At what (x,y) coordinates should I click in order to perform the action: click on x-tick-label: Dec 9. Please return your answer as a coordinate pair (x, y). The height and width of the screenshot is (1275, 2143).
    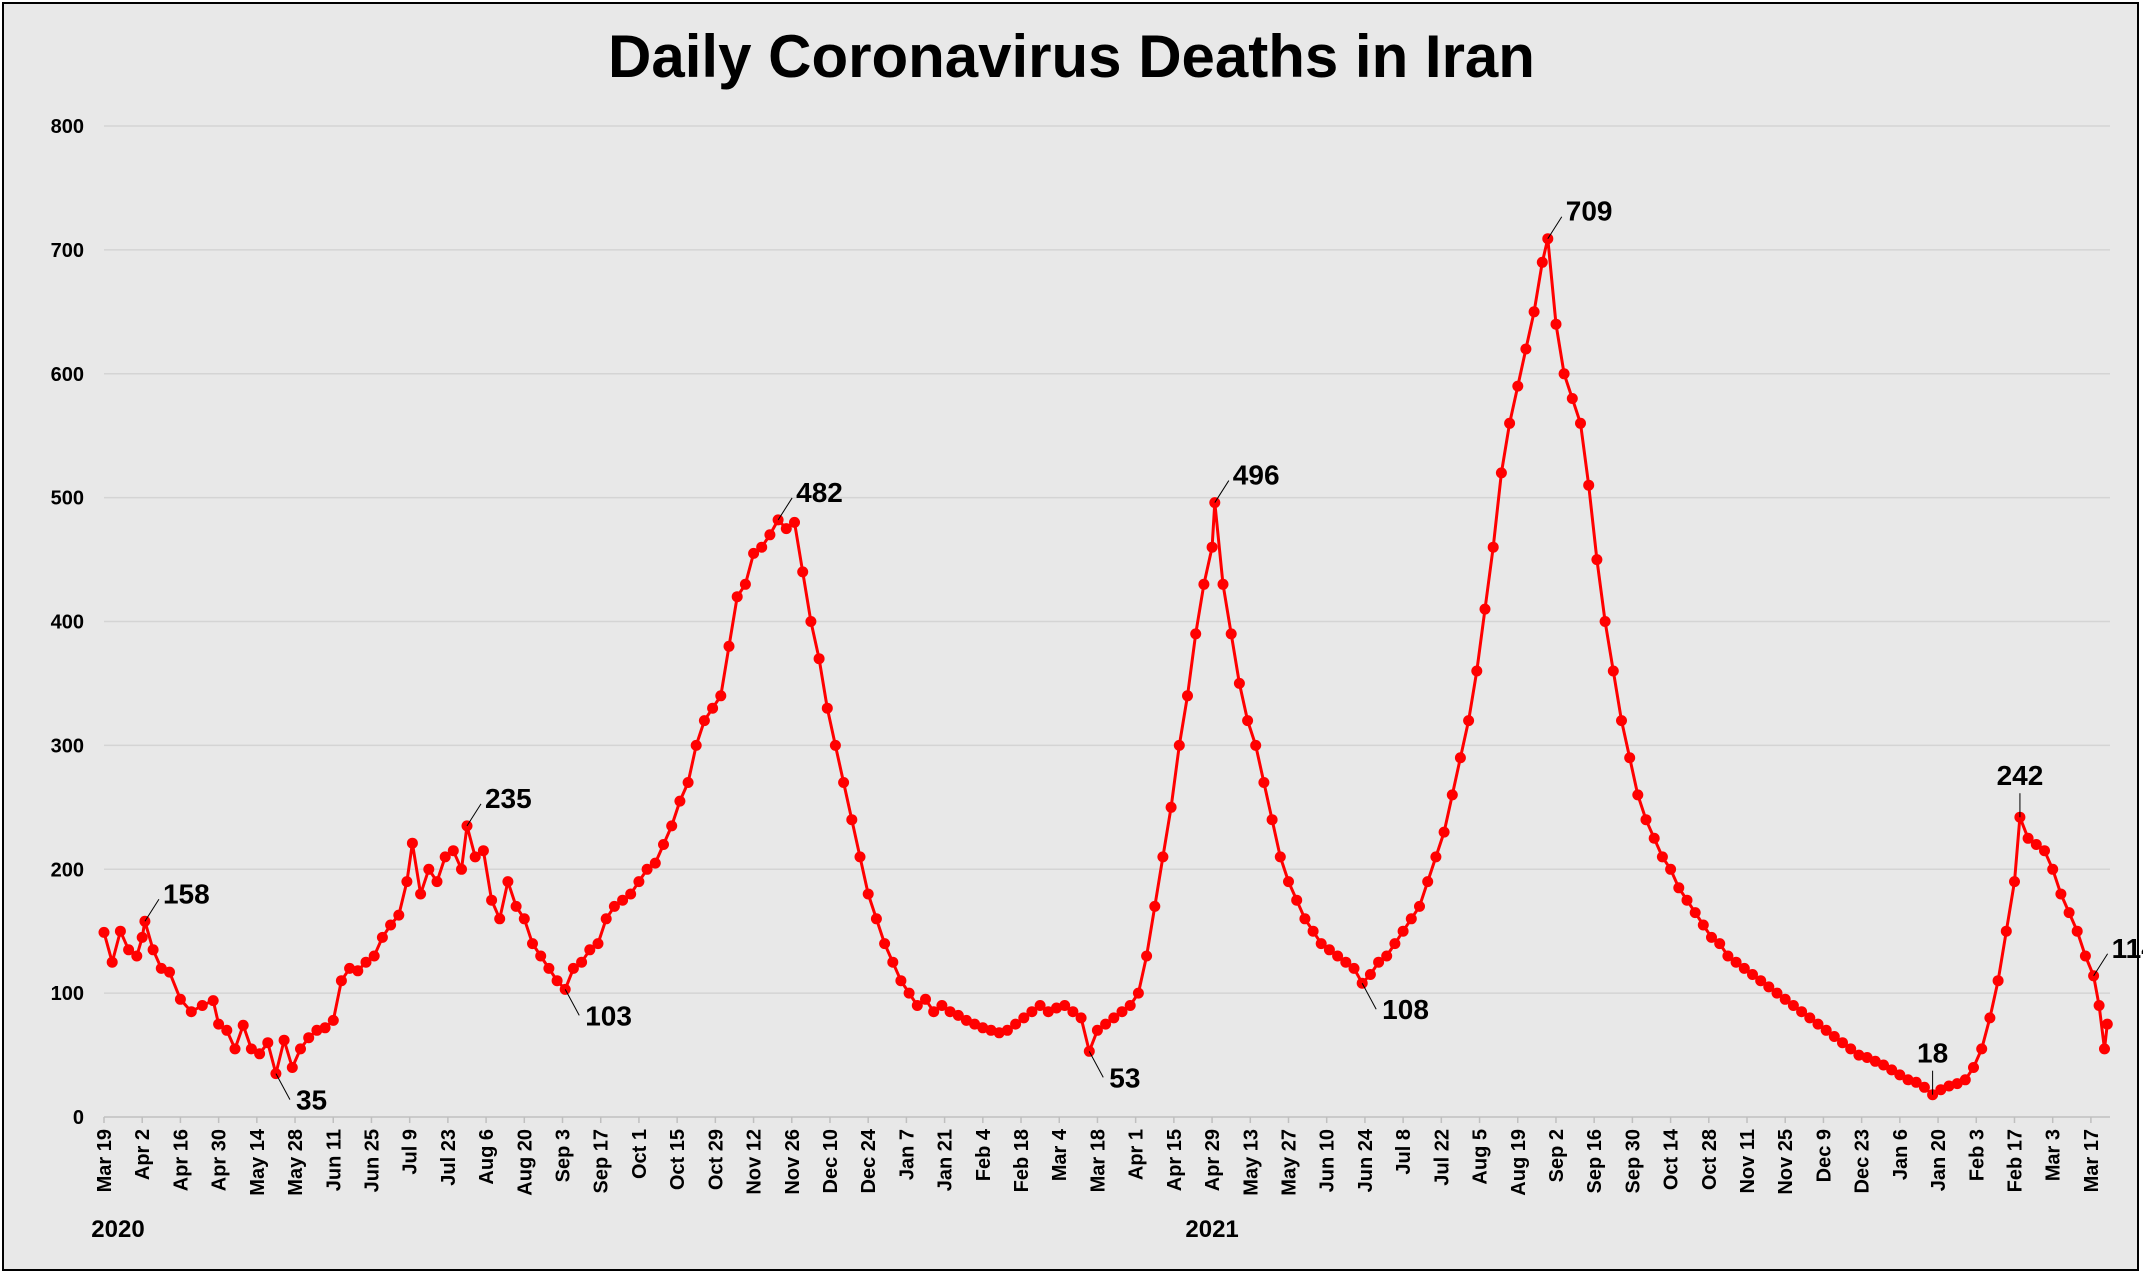
    Looking at the image, I should click on (1824, 1155).